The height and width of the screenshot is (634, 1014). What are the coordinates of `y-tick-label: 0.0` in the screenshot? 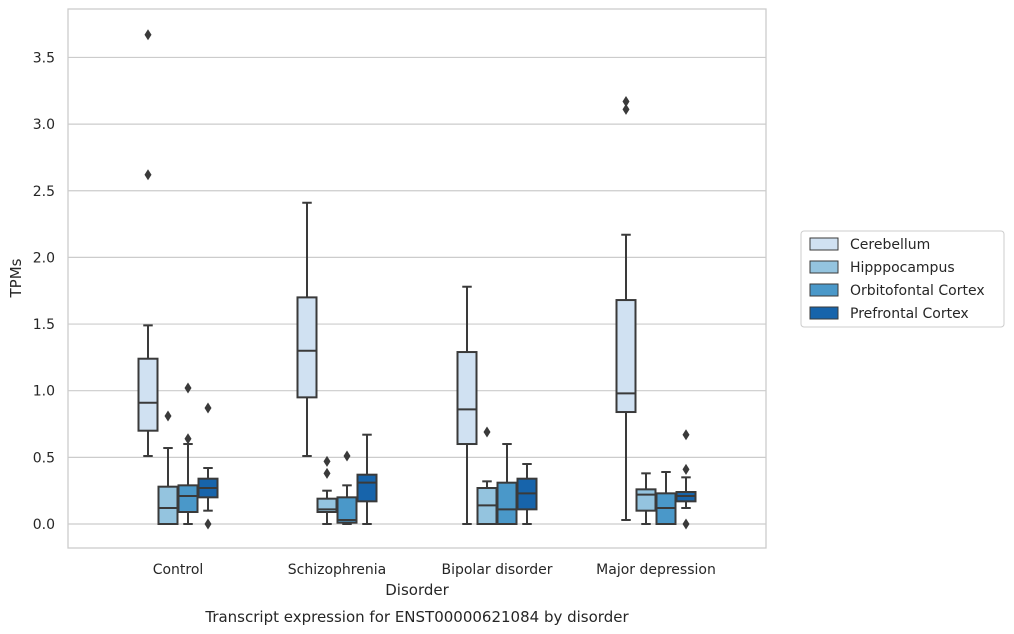 It's located at (44, 525).